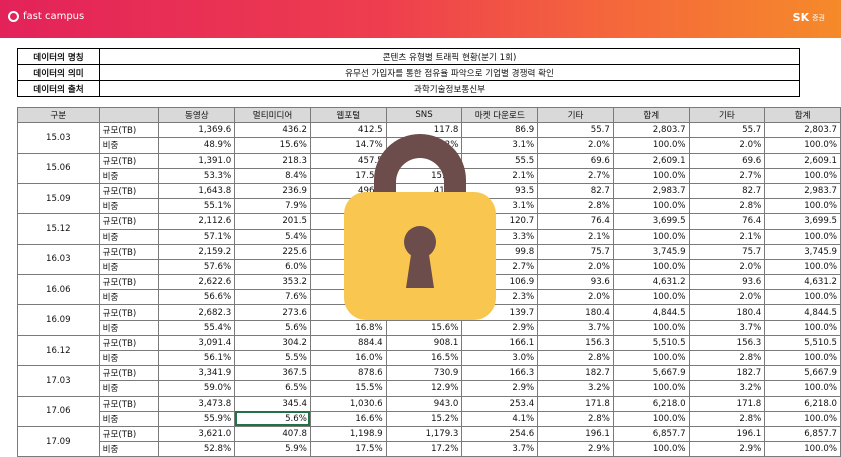  I want to click on value-cell: 6.5%, so click(272, 388).